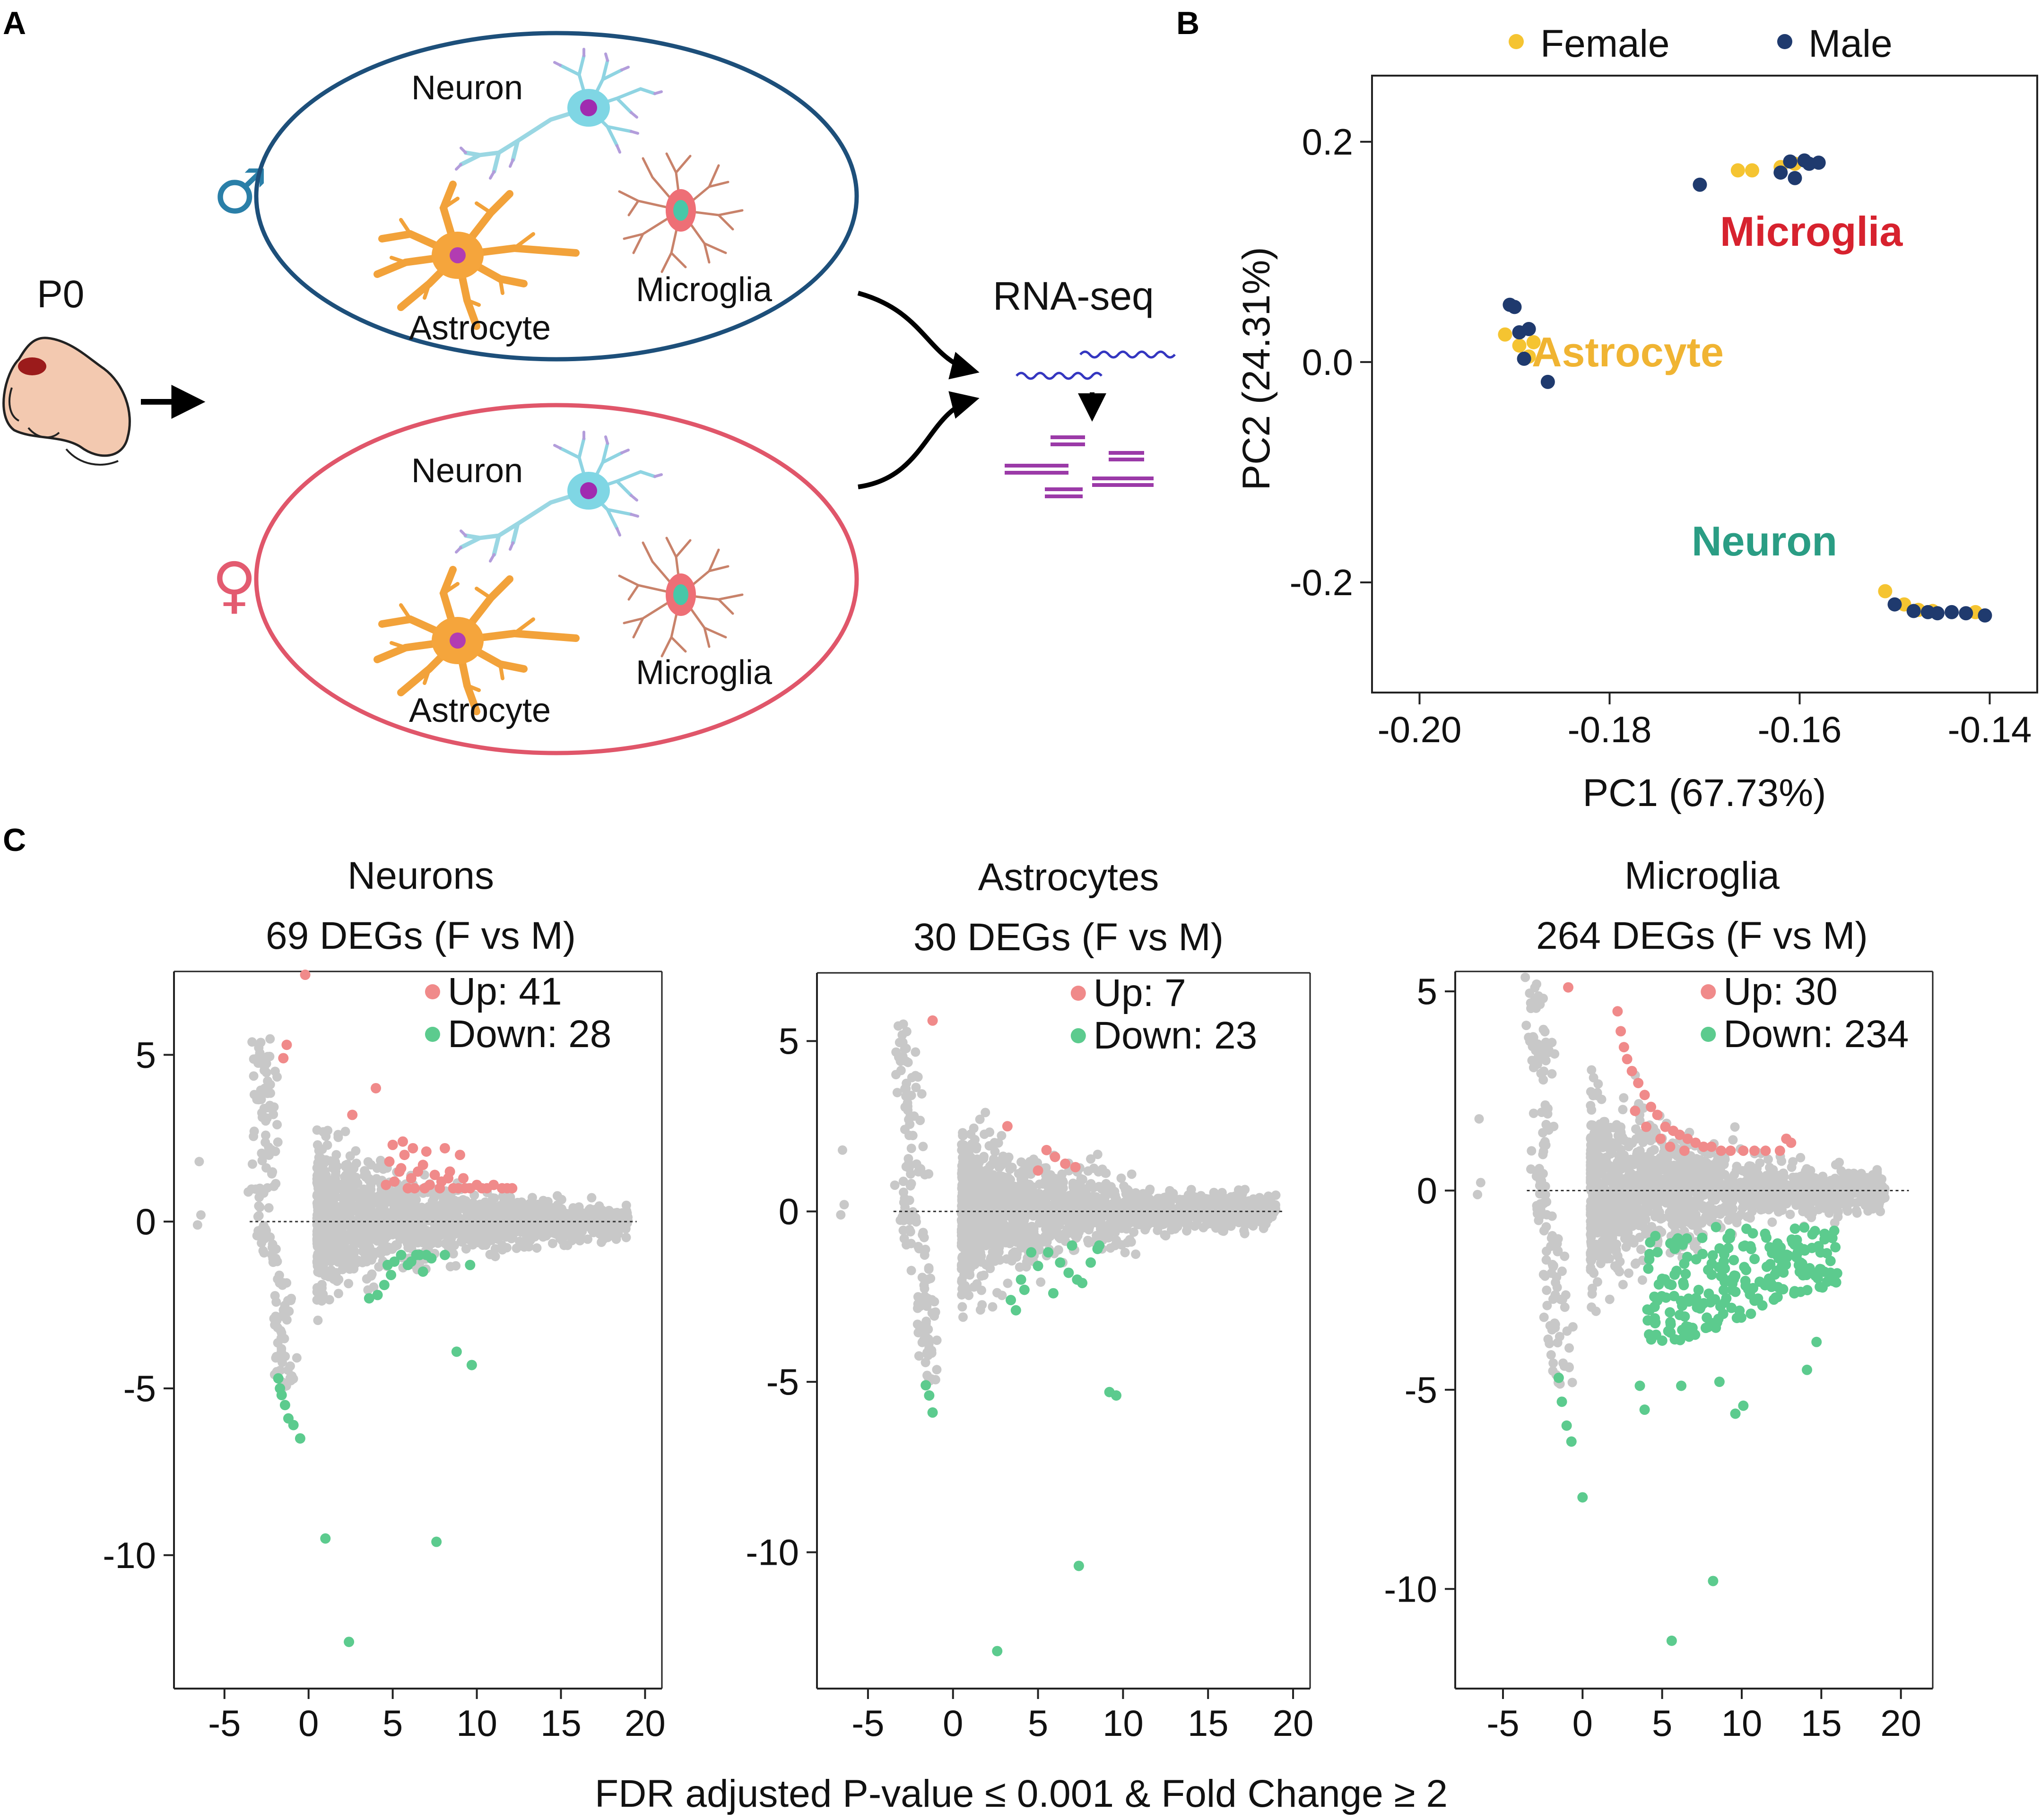  What do you see at coordinates (1420, 729) in the screenshot?
I see `pca-xtick-label: -0.20` at bounding box center [1420, 729].